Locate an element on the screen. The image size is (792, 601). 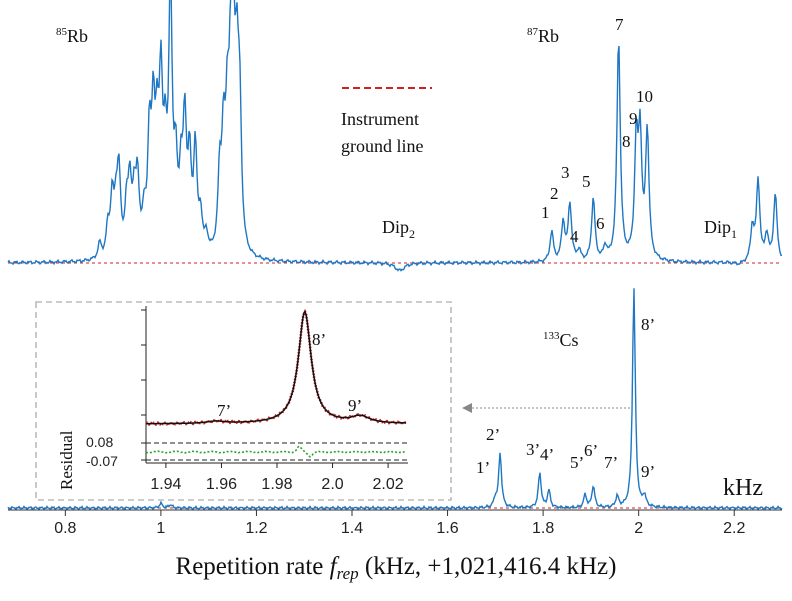
peak-label-10: 10 is located at coordinates (644, 96).